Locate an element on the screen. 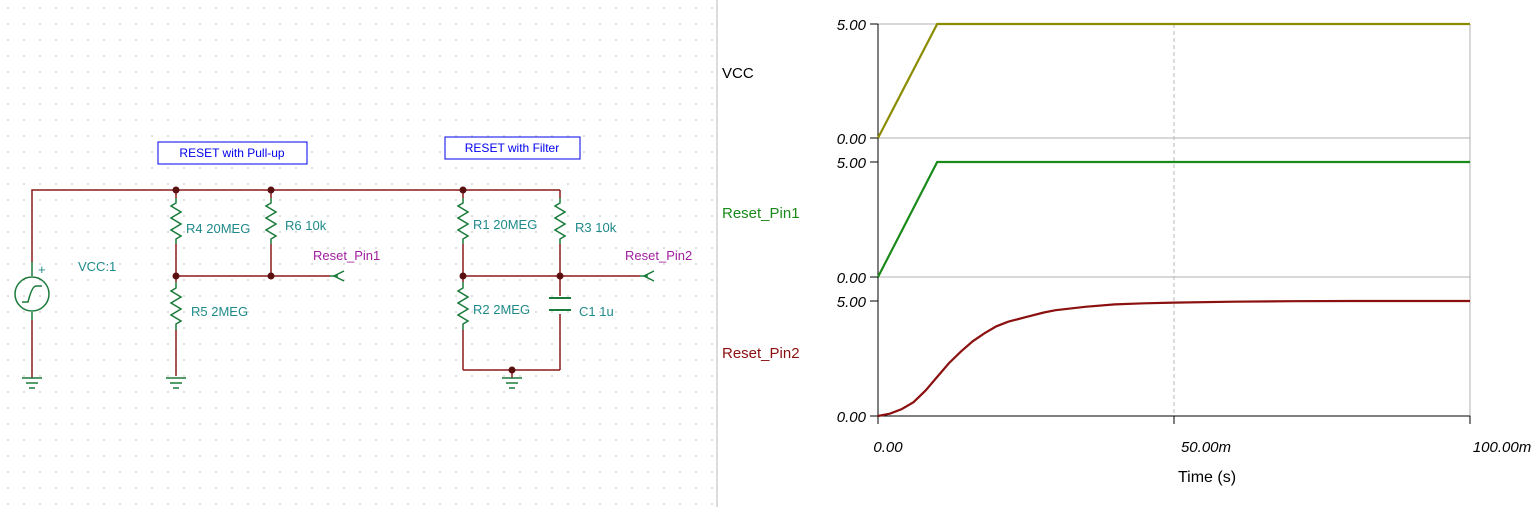  r5-label: R5 2MEG is located at coordinates (219, 311).